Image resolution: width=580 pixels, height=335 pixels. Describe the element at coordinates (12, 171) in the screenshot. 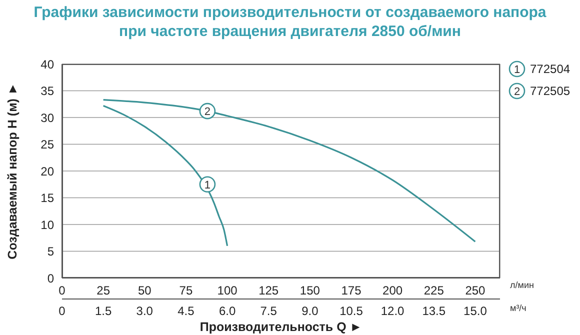

I see `y-axis-title: Создаваемый напор H (м) ►` at that location.